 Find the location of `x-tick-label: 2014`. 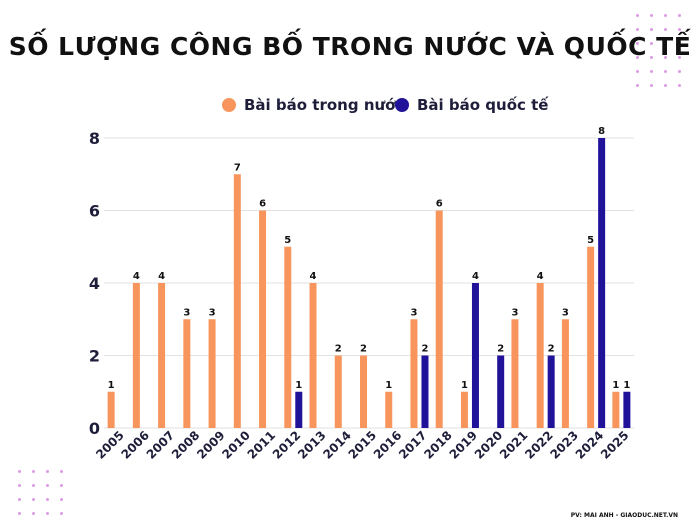

x-tick-label: 2014 is located at coordinates (337, 445).